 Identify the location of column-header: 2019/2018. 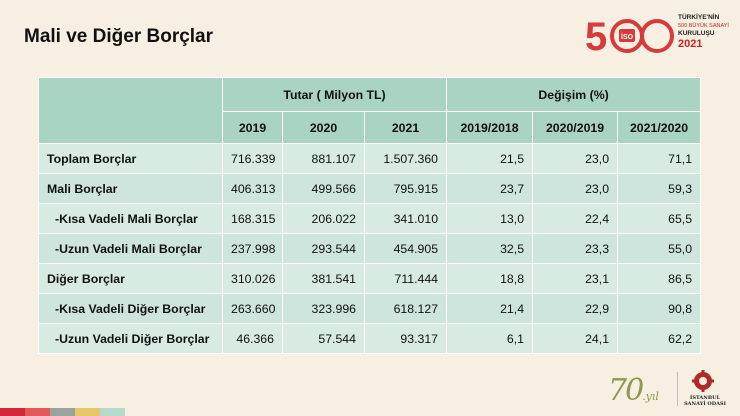
(490, 127).